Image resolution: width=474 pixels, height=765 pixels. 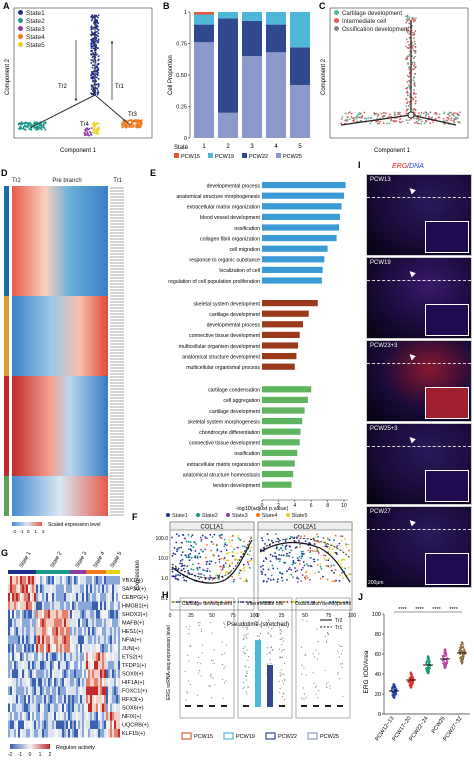 What do you see at coordinates (134, 590) in the screenshot?
I see `g-regulon-label: SAP30(+)` at bounding box center [134, 590].